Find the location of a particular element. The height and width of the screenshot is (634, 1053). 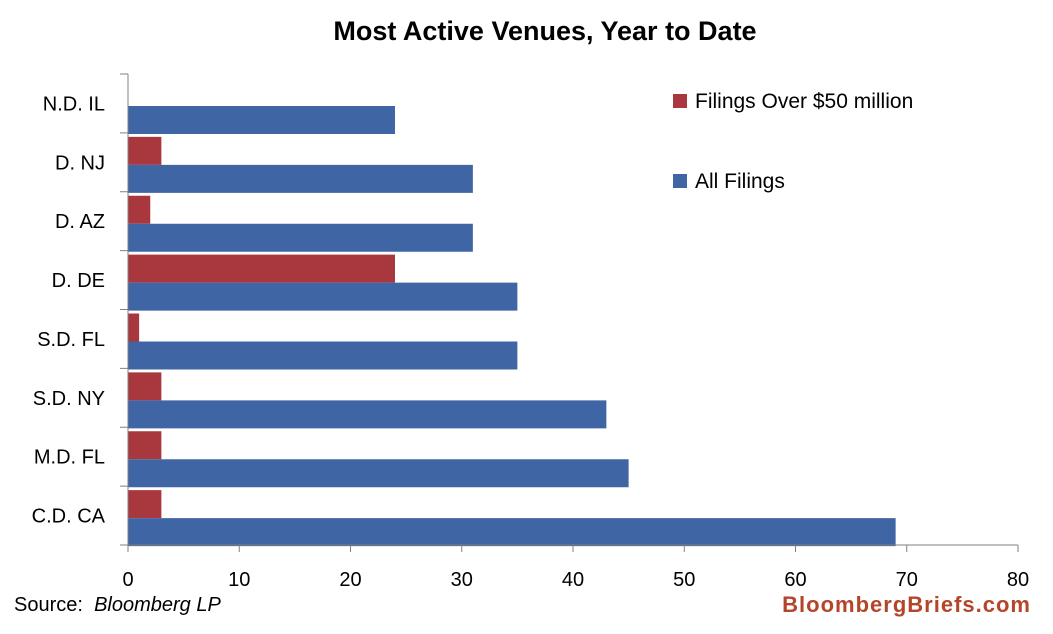

bar-m-d-fl-large-filings is located at coordinates (145, 445).